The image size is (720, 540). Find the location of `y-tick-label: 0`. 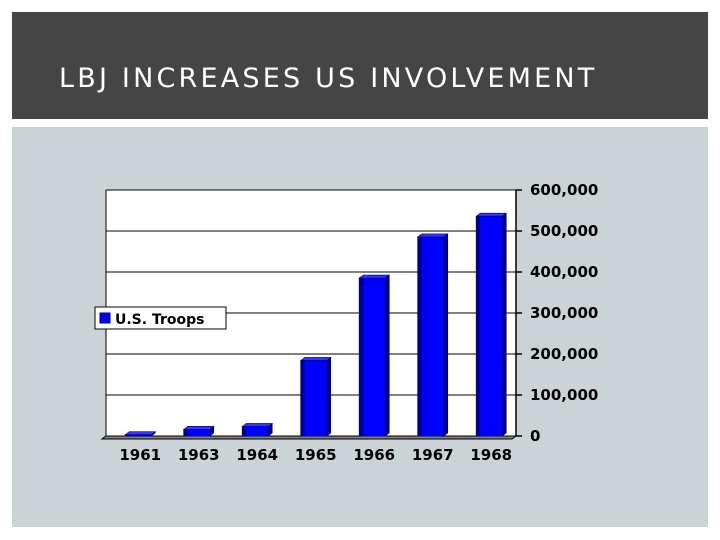

y-tick-label: 0 is located at coordinates (535, 436).